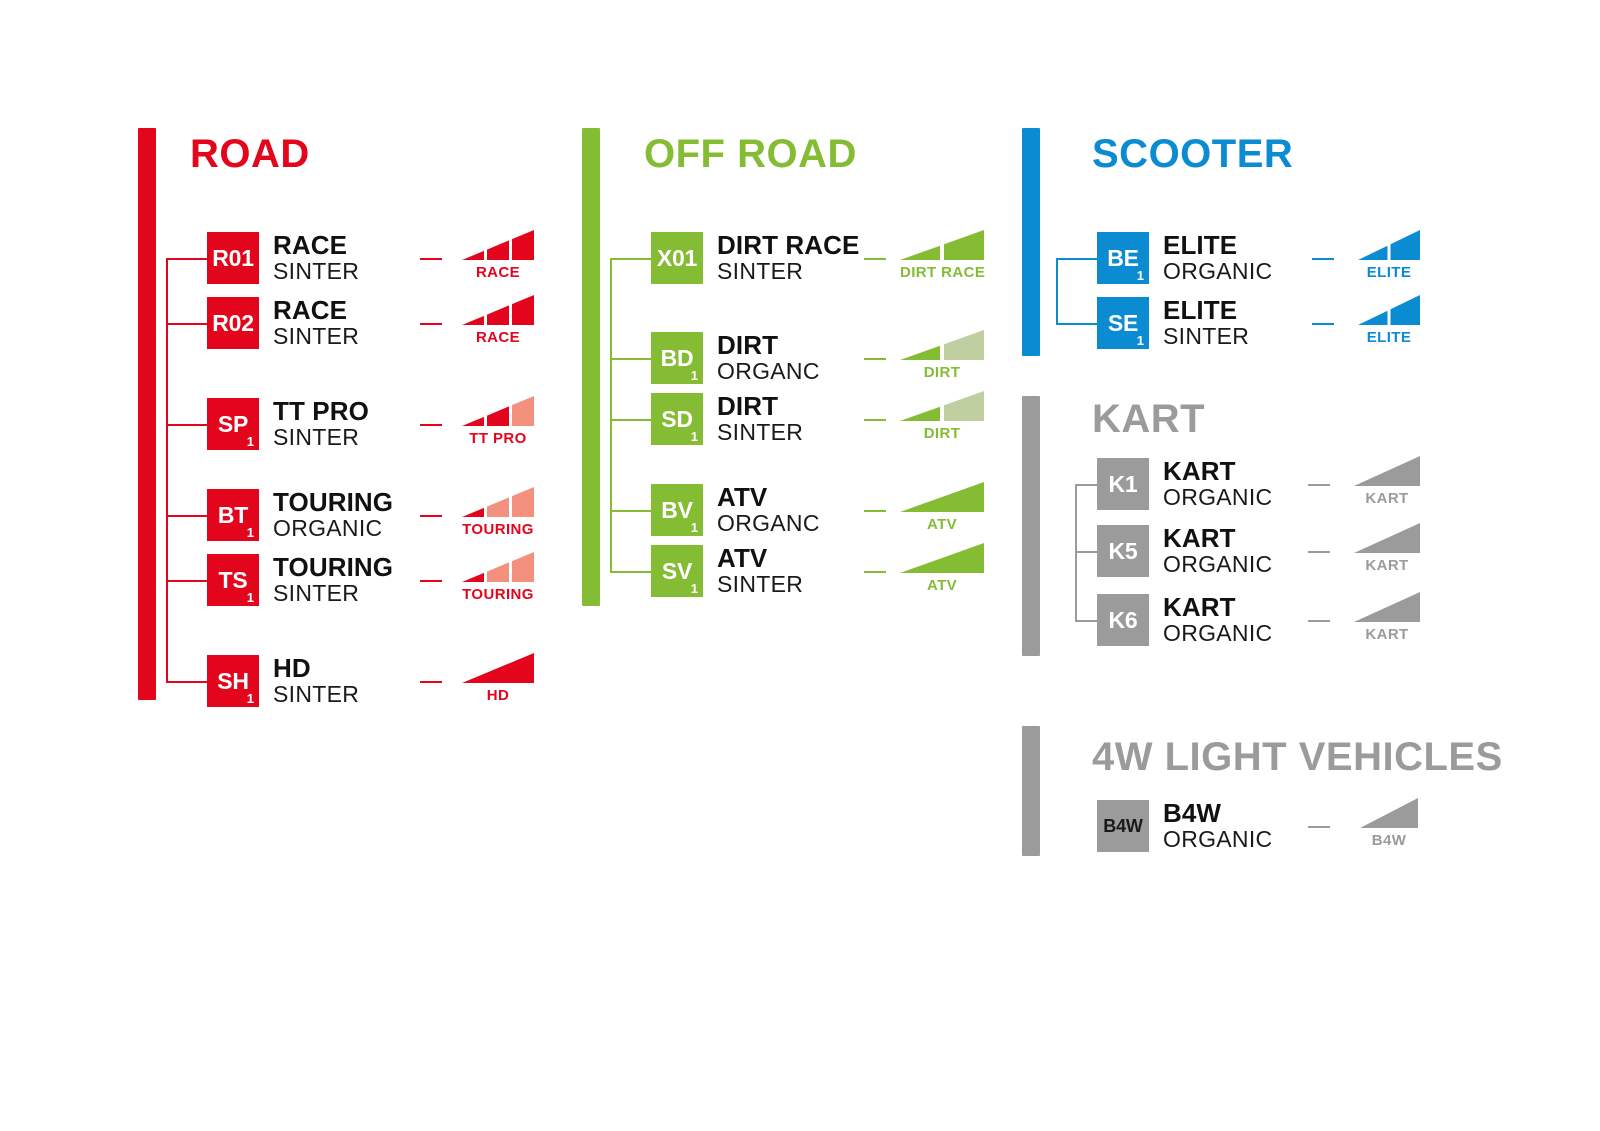 The width and height of the screenshot is (1600, 1131). Describe the element at coordinates (1389, 272) in the screenshot. I see `performance-level-label: ELITE` at that location.